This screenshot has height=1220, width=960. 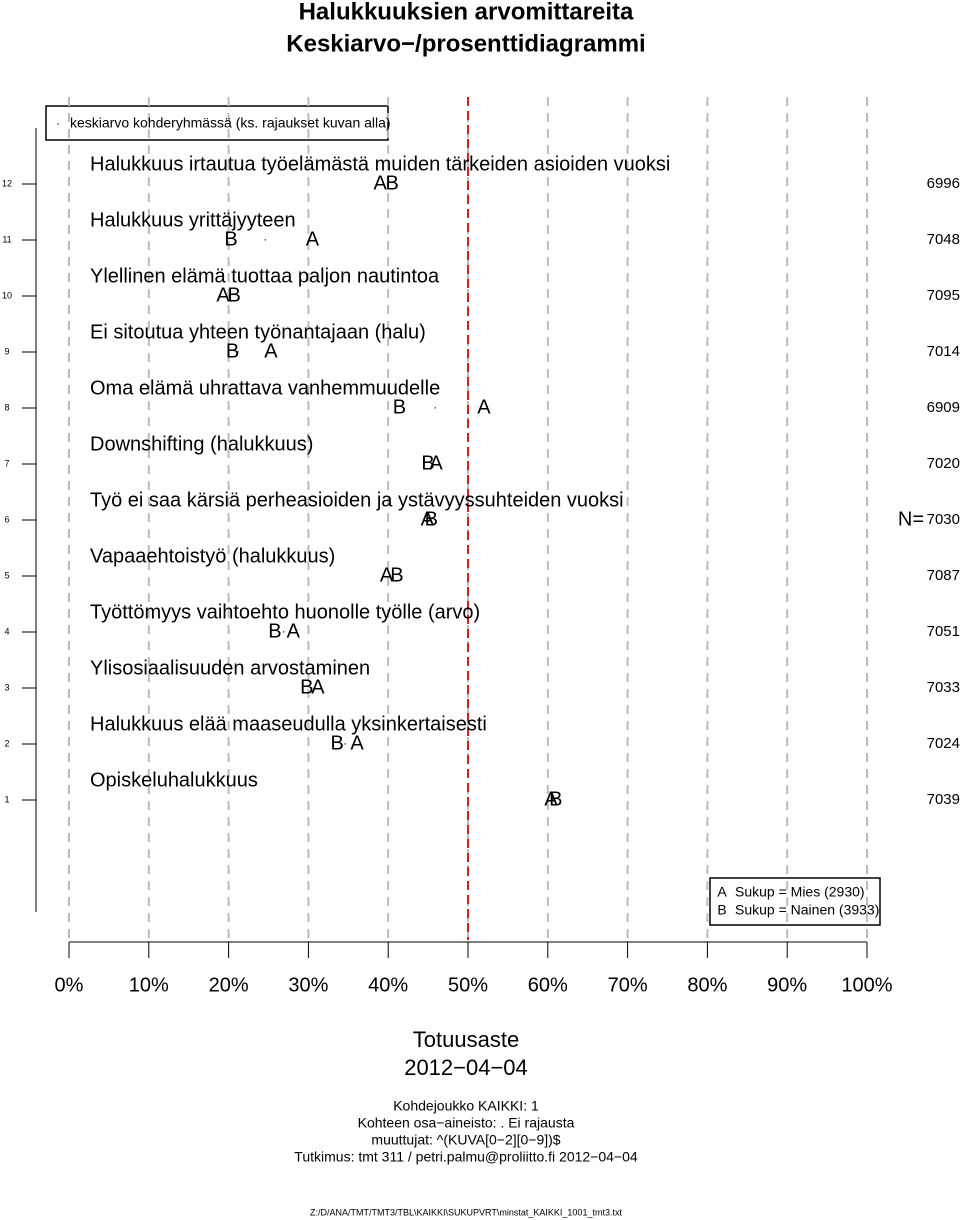 What do you see at coordinates (466, 1123) in the screenshot?
I see `footnote: Kohteen osa−aineisto: . Ei rajausta` at bounding box center [466, 1123].